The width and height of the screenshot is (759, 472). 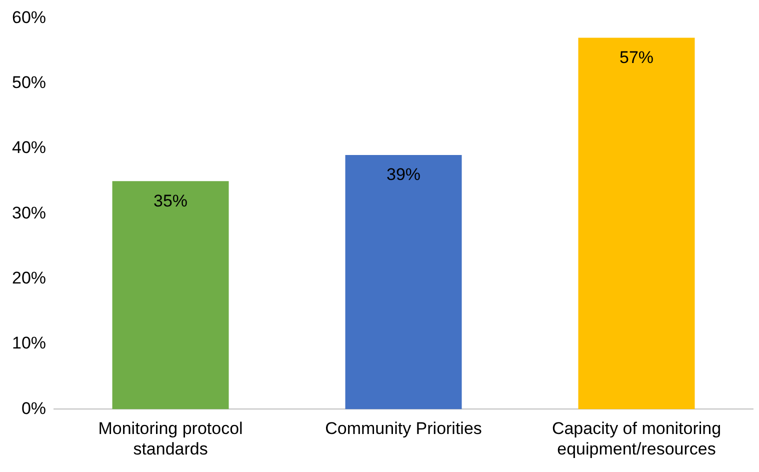 What do you see at coordinates (29, 17) in the screenshot?
I see `y-tick-label: 60%` at bounding box center [29, 17].